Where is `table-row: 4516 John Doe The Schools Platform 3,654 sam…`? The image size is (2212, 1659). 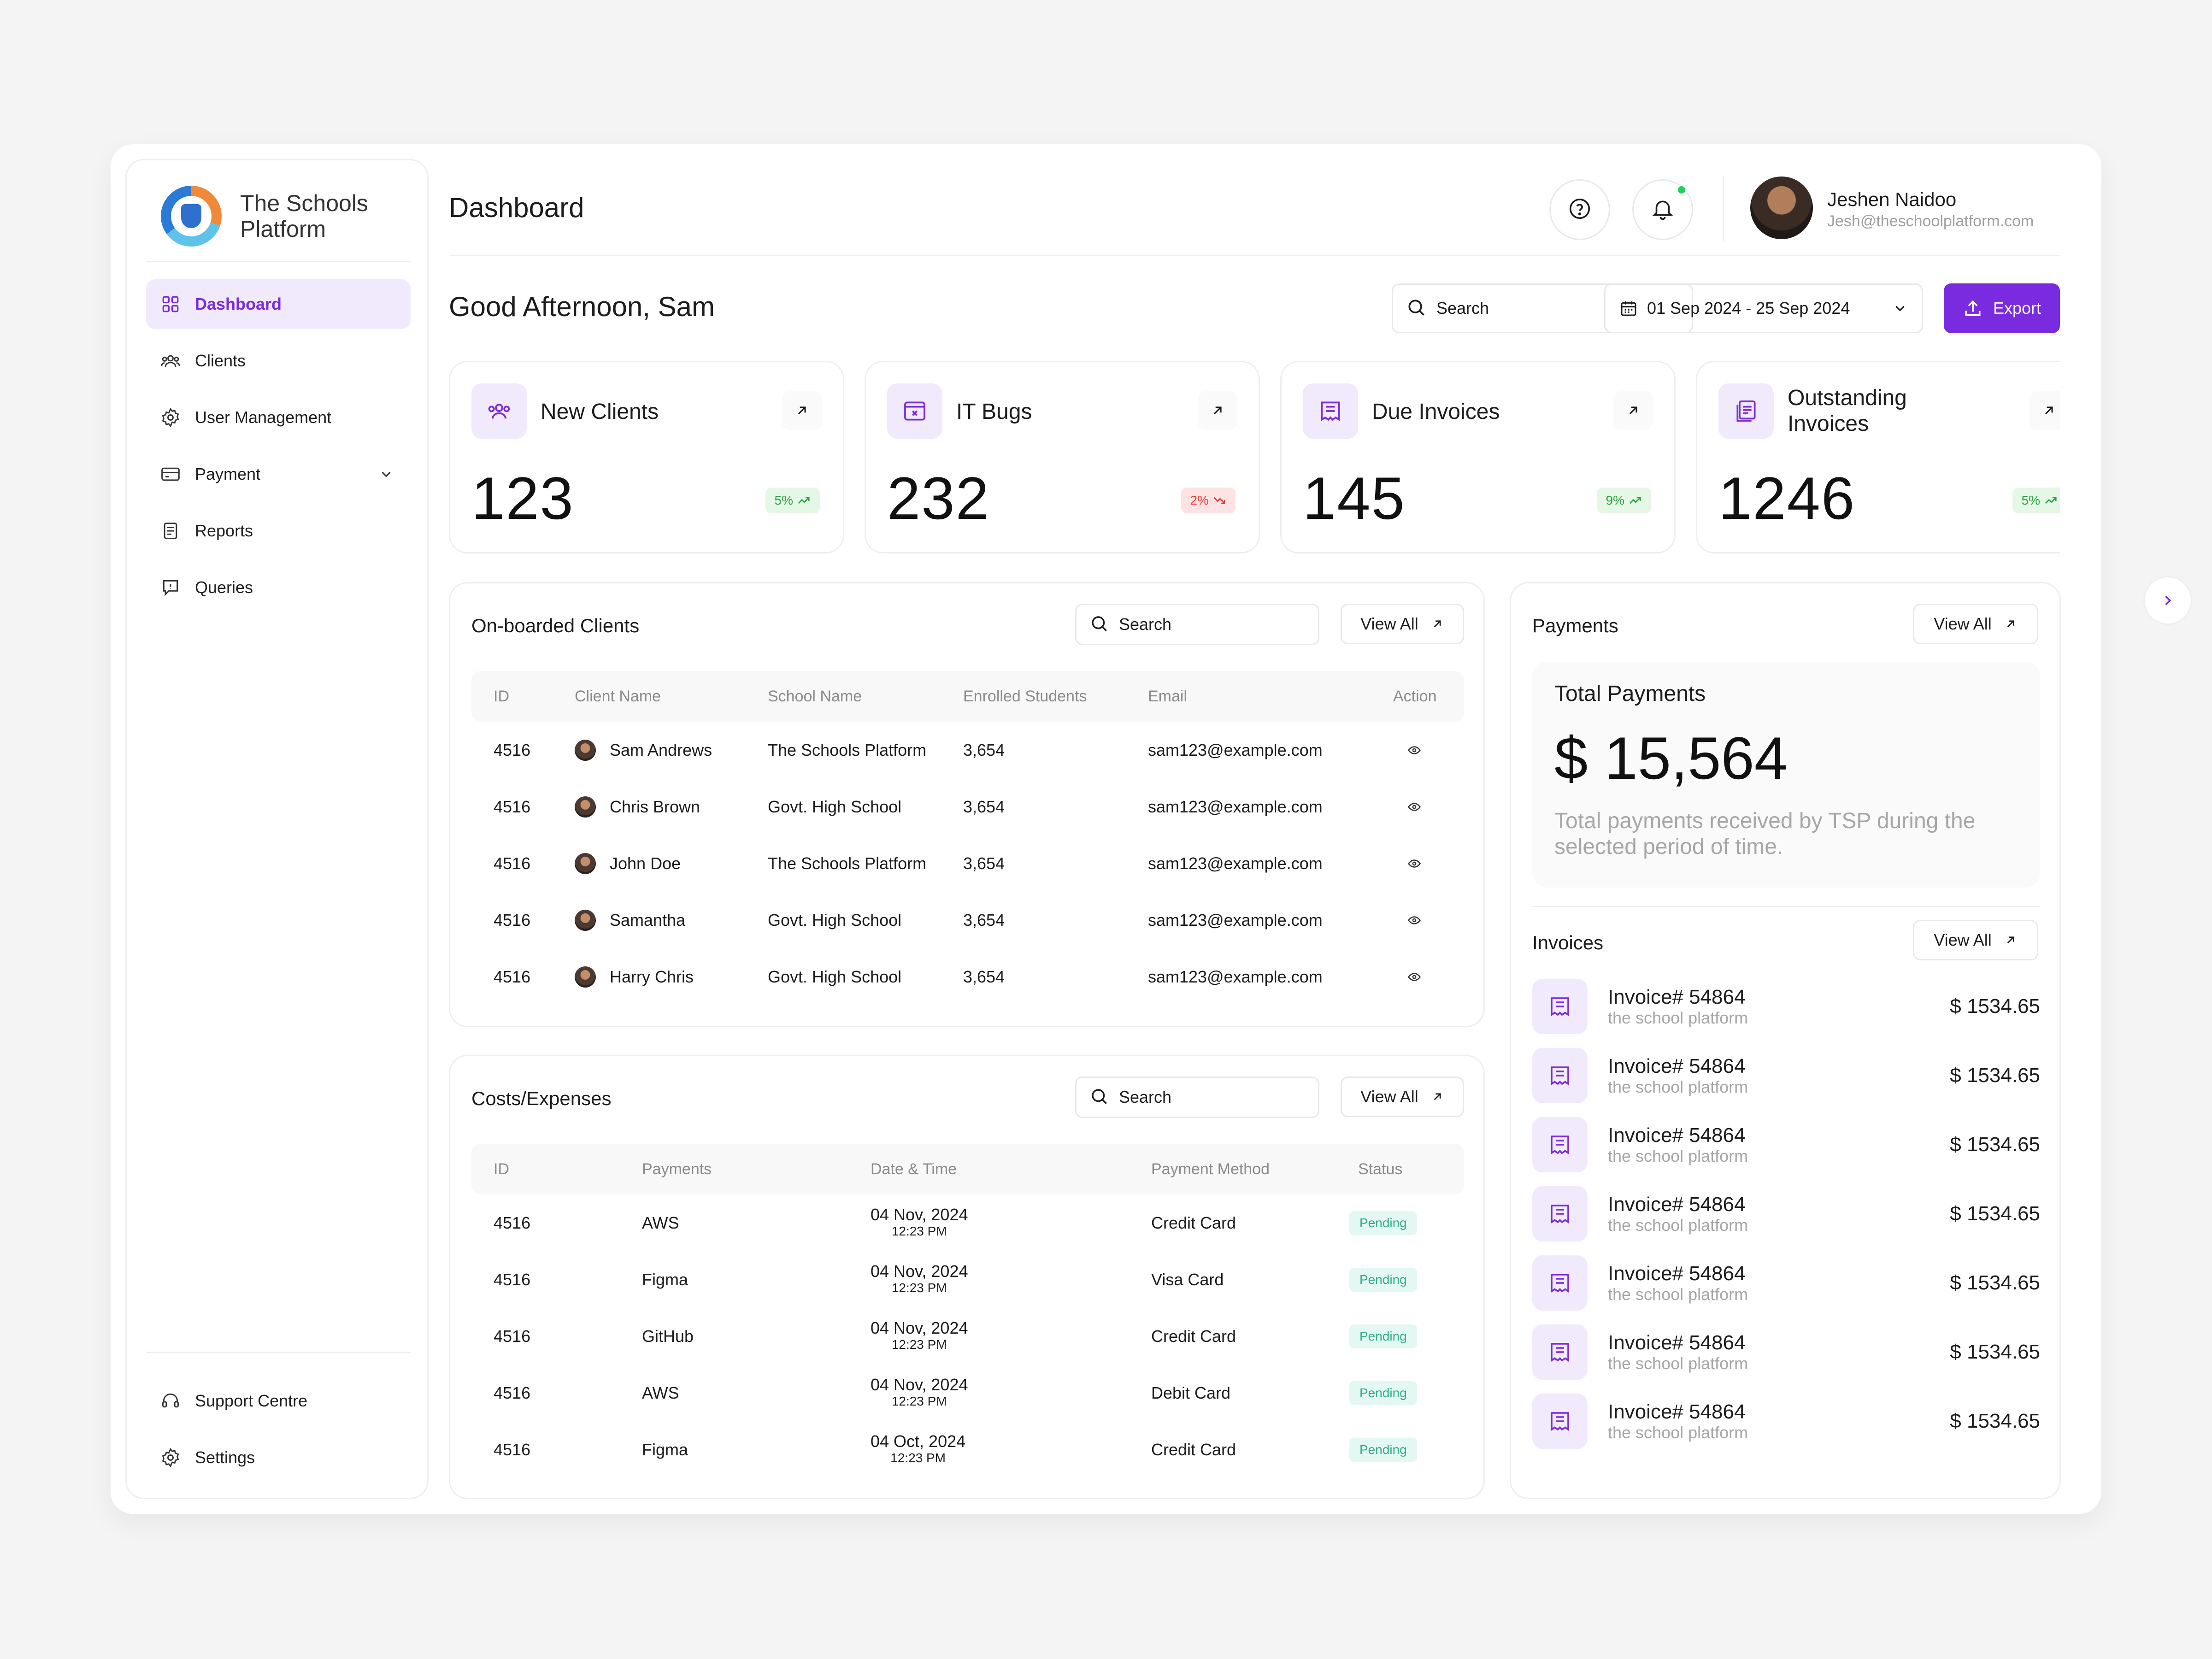
table-row: 4516 John Doe The Schools Platform 3,654 sam… is located at coordinates (967, 863).